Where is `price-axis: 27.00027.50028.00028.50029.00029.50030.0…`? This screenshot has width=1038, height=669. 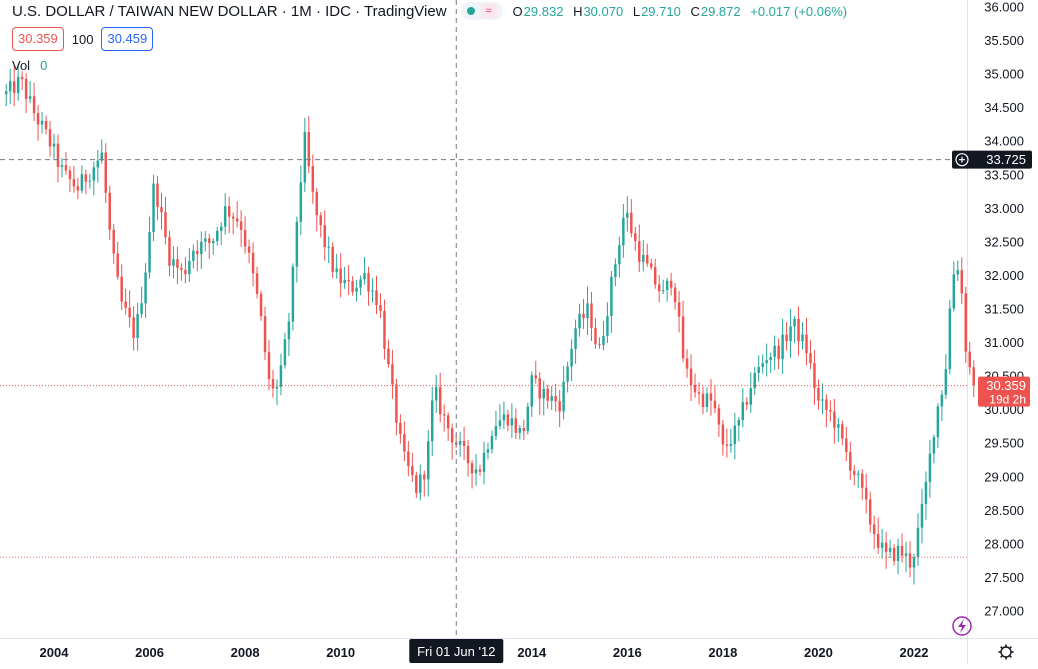 price-axis: 27.00027.50028.00028.50029.00029.50030.0… is located at coordinates (1004, 309).